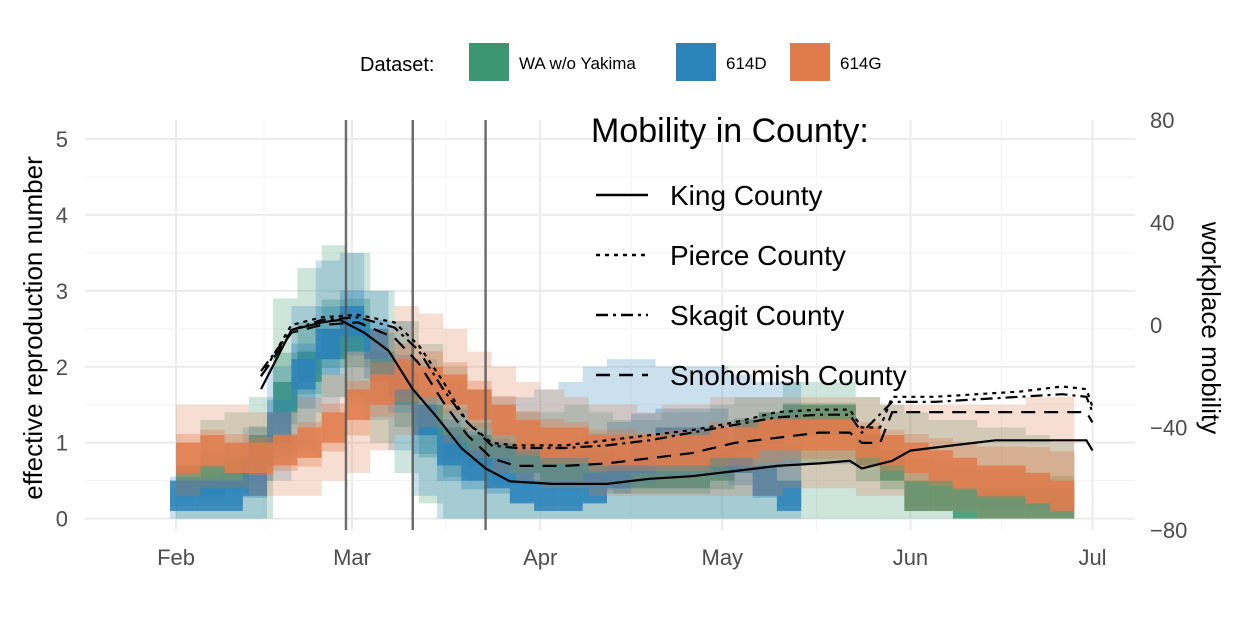 The height and width of the screenshot is (625, 1250). Describe the element at coordinates (723, 557) in the screenshot. I see `x-tick-label: May` at that location.